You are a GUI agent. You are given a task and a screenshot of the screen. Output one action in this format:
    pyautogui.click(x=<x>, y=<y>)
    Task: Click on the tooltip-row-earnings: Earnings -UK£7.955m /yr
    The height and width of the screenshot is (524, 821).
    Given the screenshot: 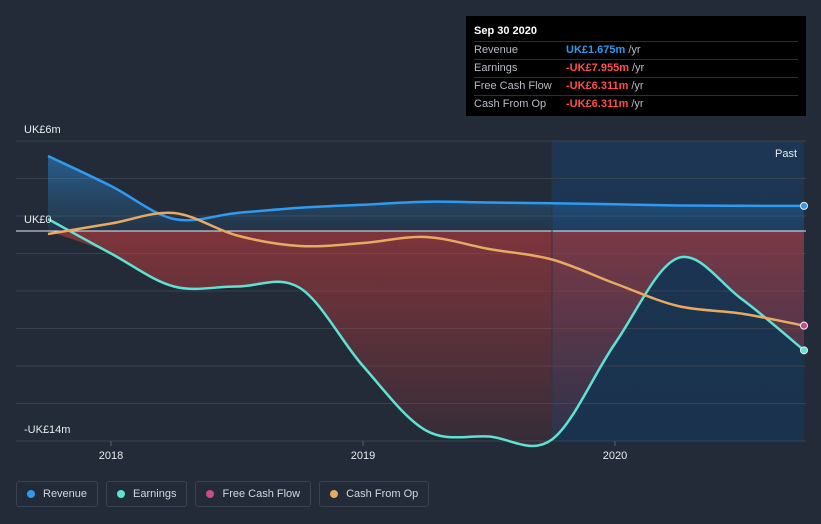 What is the action you would take?
    pyautogui.click(x=636, y=68)
    